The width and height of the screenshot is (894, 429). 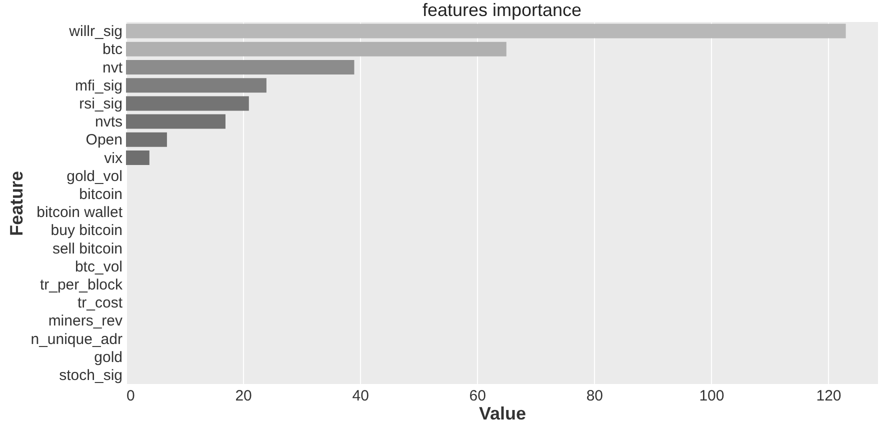 What do you see at coordinates (108, 357) in the screenshot?
I see `y-tick-label: gold` at bounding box center [108, 357].